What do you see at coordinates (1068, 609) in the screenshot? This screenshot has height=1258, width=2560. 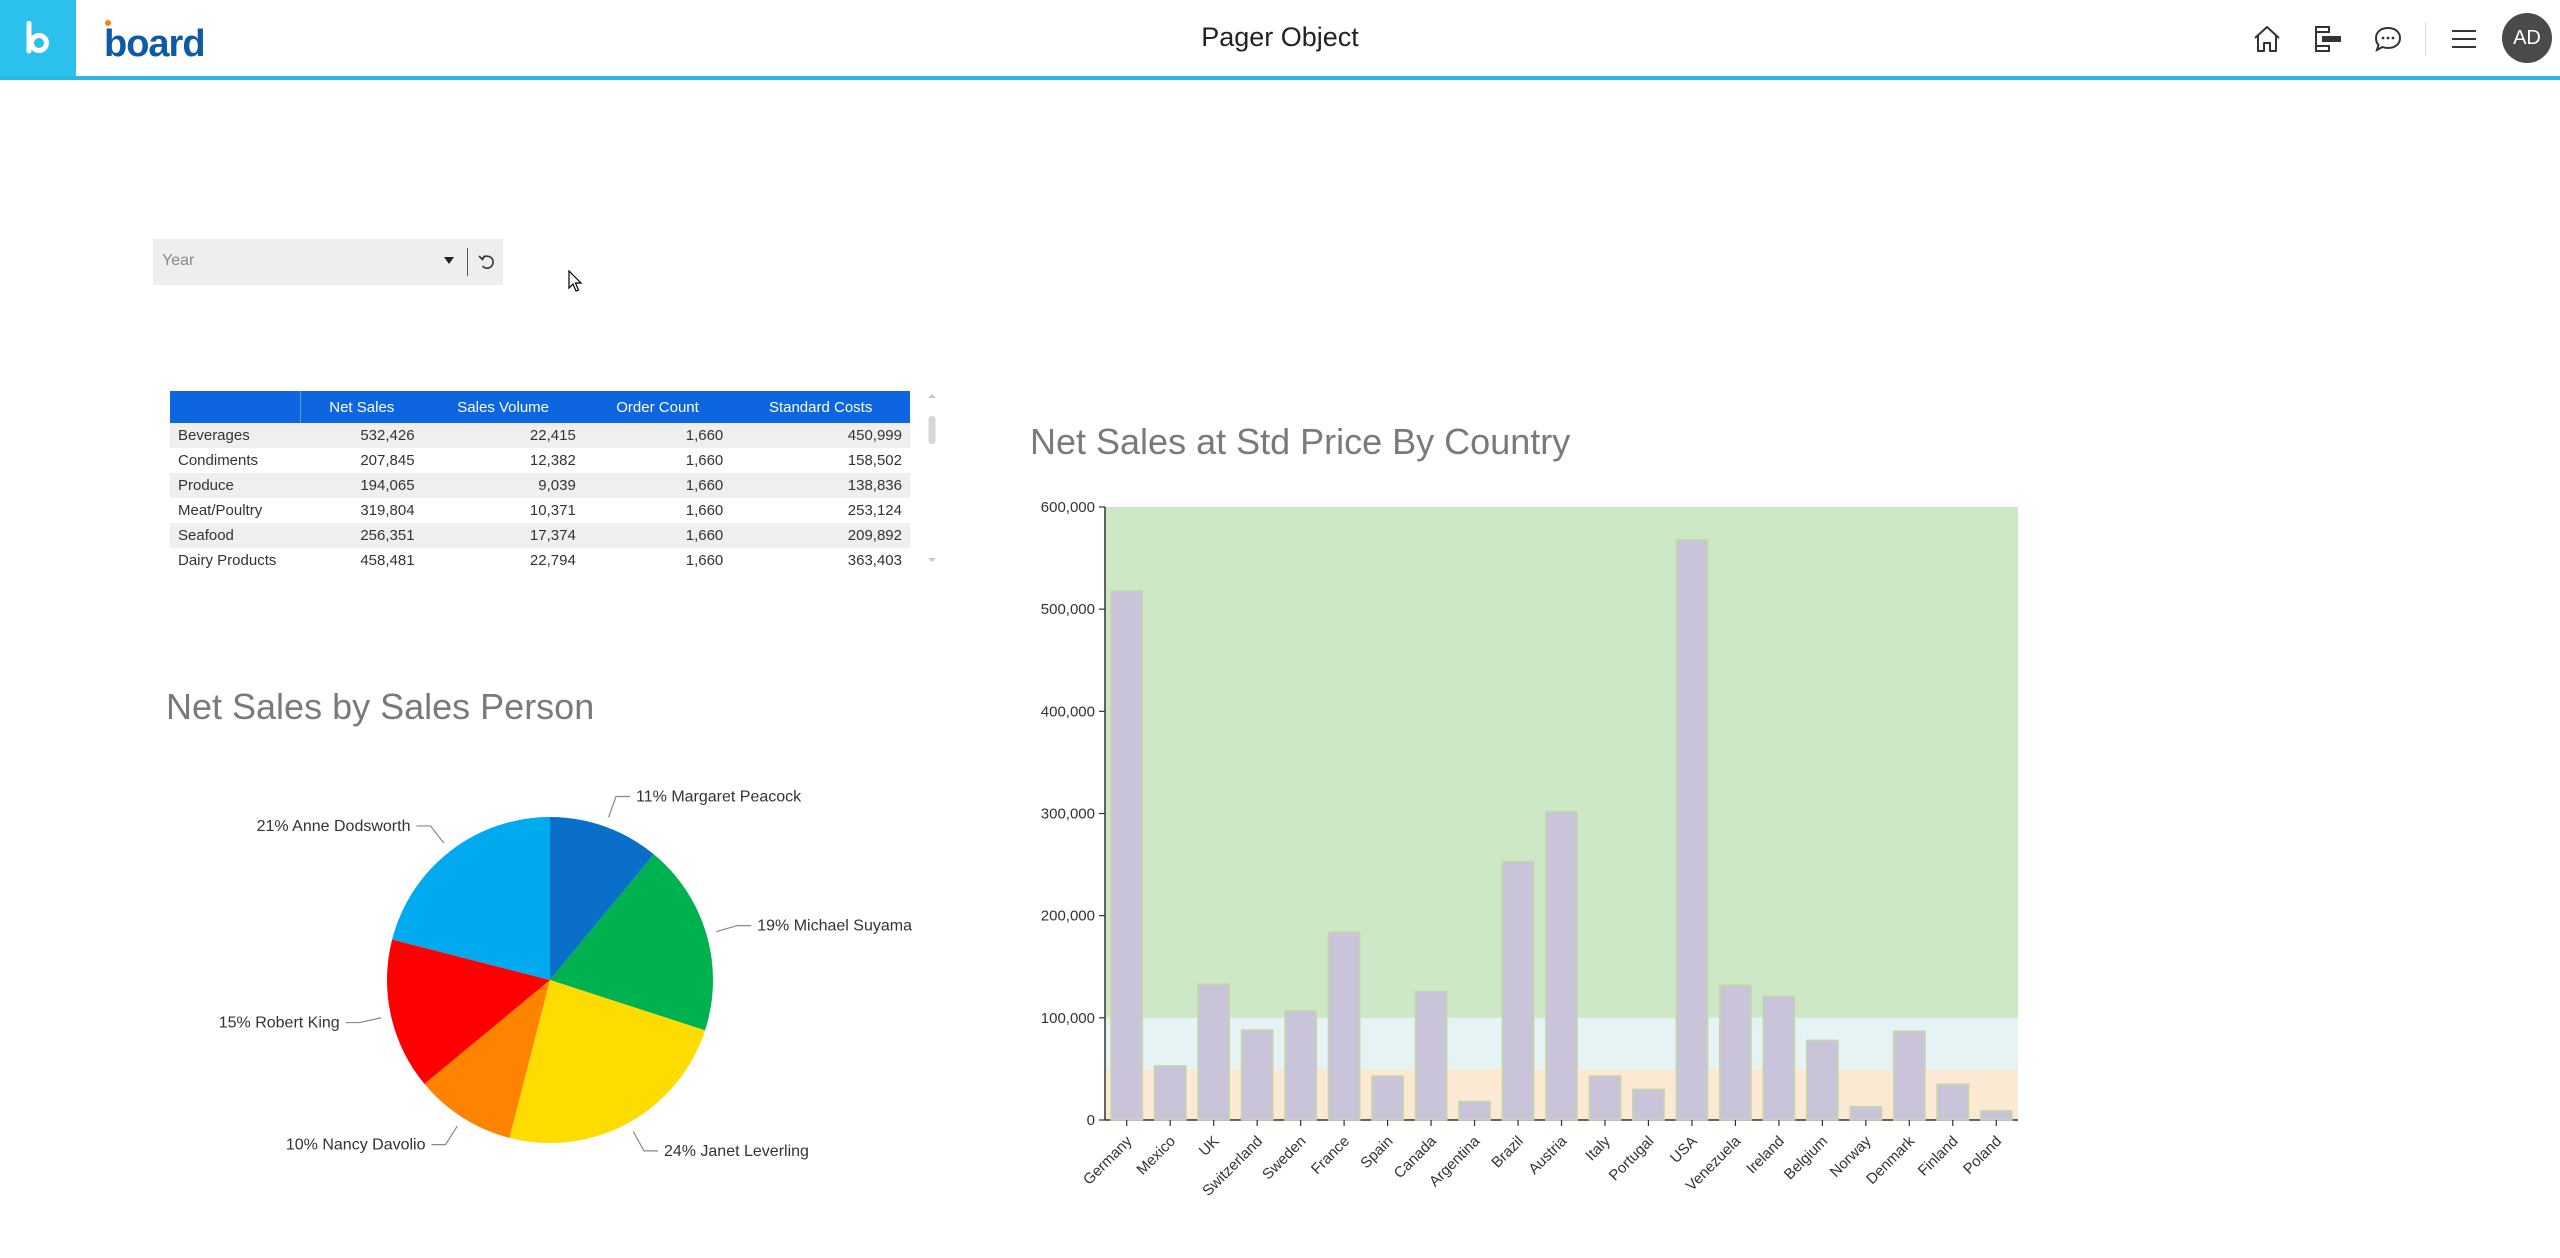 I see `y-tick-label: 500,000` at bounding box center [1068, 609].